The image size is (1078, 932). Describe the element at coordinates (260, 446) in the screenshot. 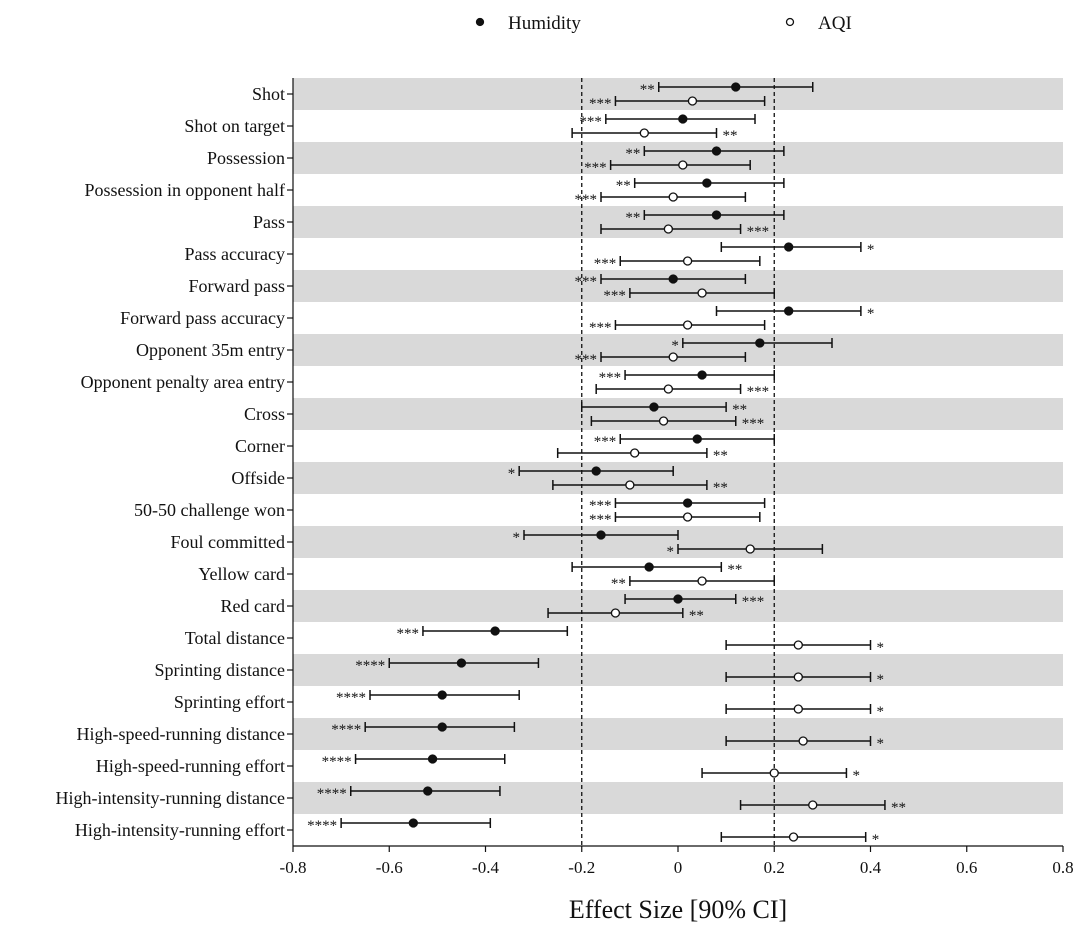

I see `category-label-corner: Corner` at that location.